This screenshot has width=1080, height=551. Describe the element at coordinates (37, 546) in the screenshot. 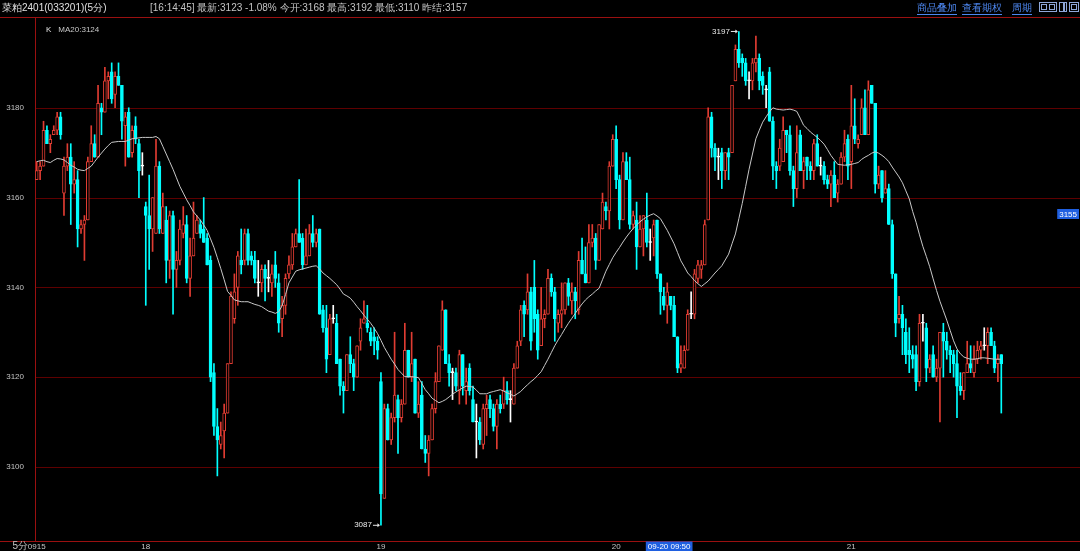

I see `x-tick-label: 0915` at that location.